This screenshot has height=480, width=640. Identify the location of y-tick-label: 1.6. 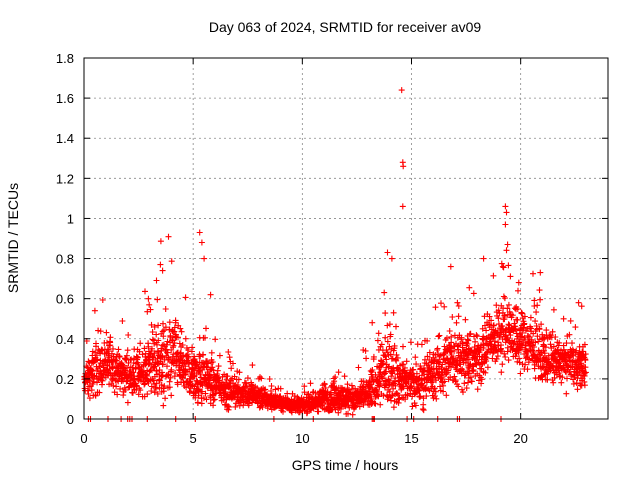
(65, 98).